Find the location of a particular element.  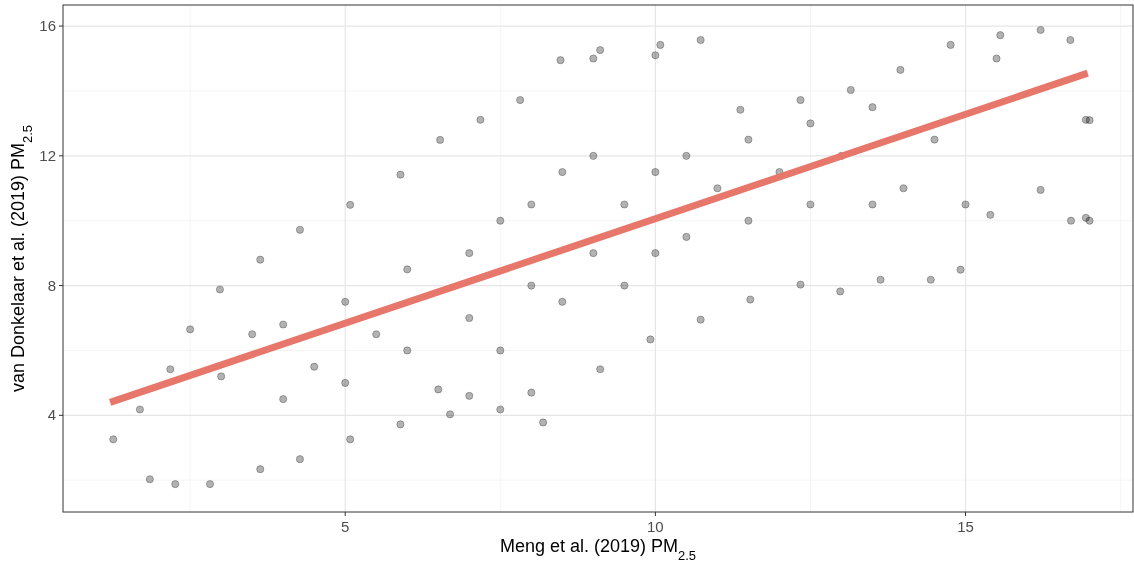

y-tick-label: 16 is located at coordinates (47, 26).